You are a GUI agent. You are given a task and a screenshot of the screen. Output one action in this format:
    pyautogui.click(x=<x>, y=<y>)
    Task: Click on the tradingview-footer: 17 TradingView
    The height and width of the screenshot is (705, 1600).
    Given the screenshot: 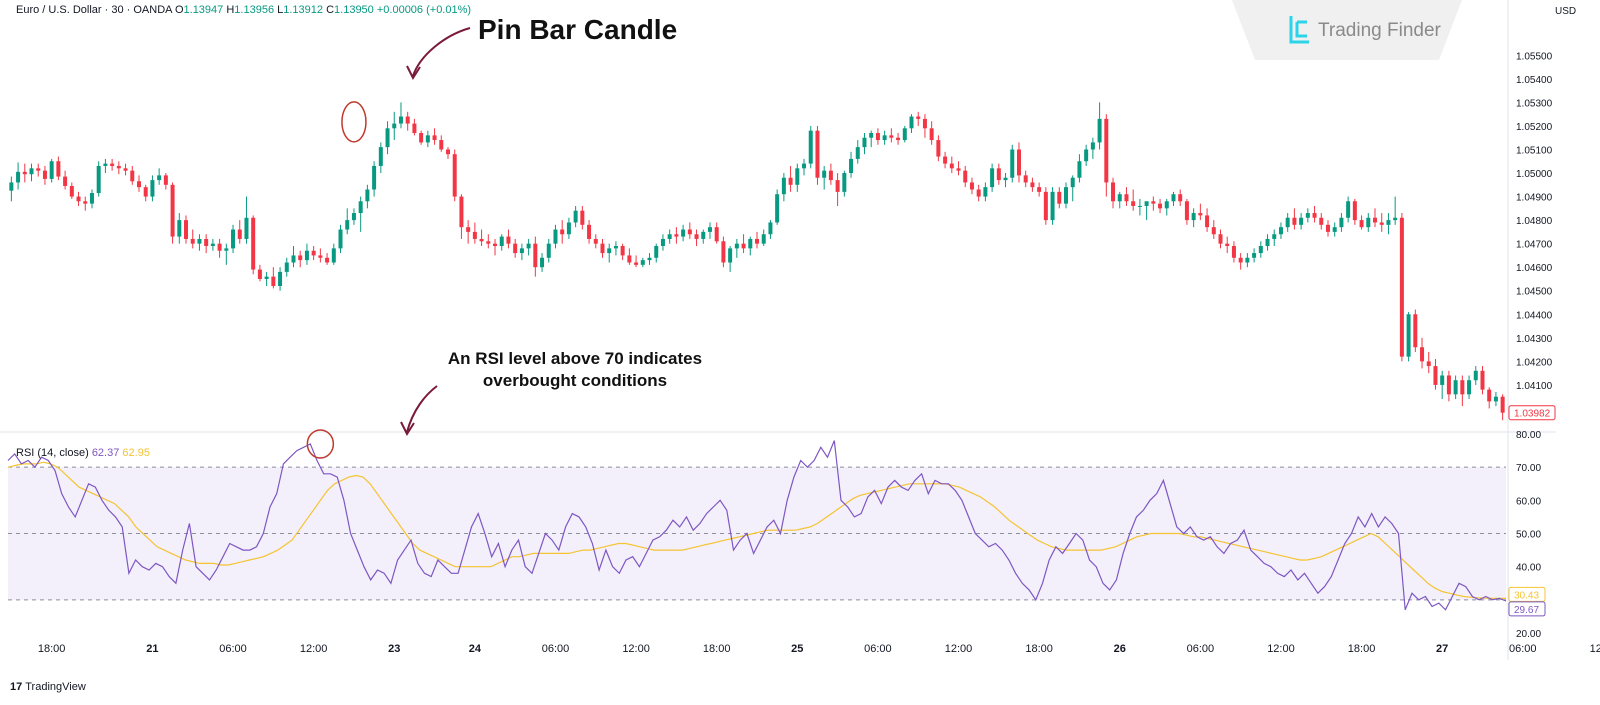 What is the action you would take?
    pyautogui.click(x=48, y=687)
    